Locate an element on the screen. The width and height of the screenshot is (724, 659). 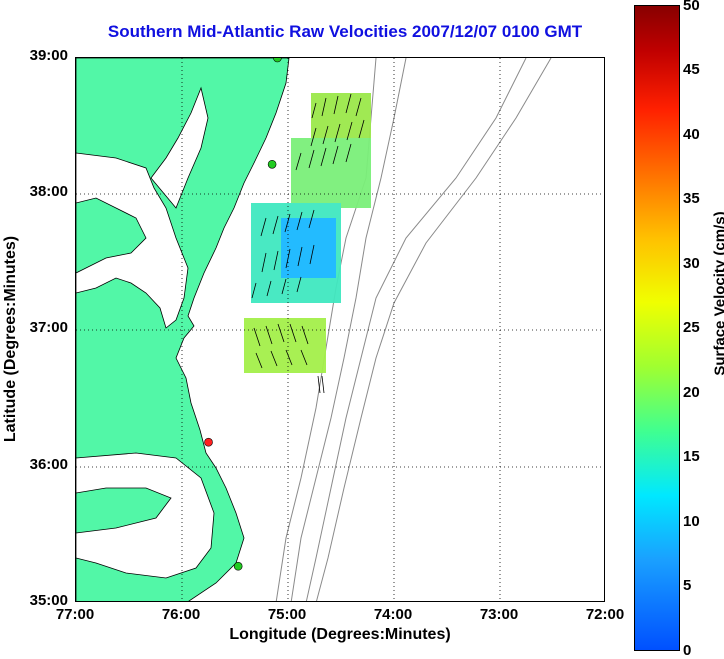
x-tick-label: 74:00 is located at coordinates (393, 614).